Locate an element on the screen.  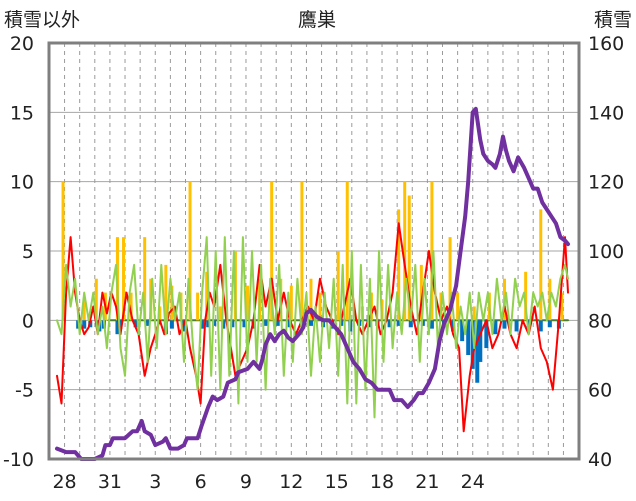
x-tick-label: 28 is located at coordinates (64, 482).